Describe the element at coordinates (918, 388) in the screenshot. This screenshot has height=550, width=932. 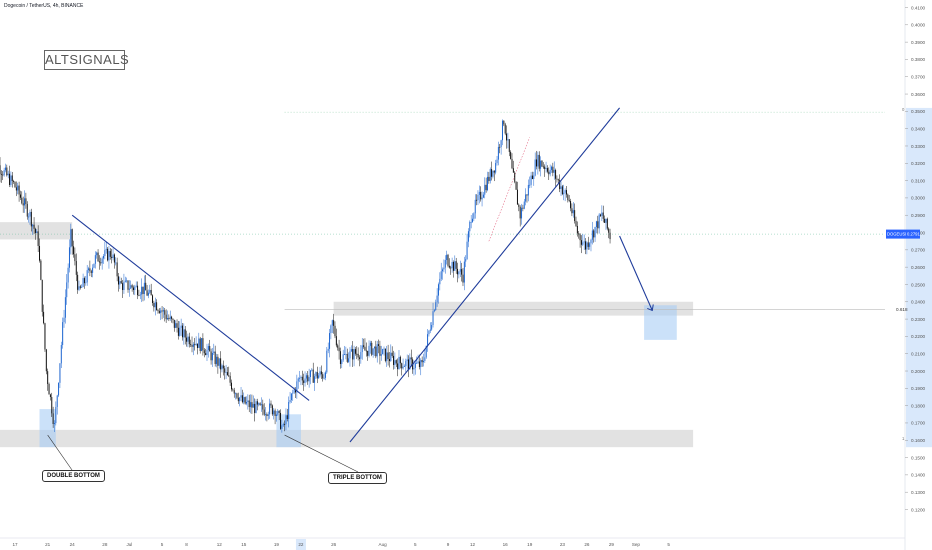
I see `y-tick-label: 0.1900` at that location.